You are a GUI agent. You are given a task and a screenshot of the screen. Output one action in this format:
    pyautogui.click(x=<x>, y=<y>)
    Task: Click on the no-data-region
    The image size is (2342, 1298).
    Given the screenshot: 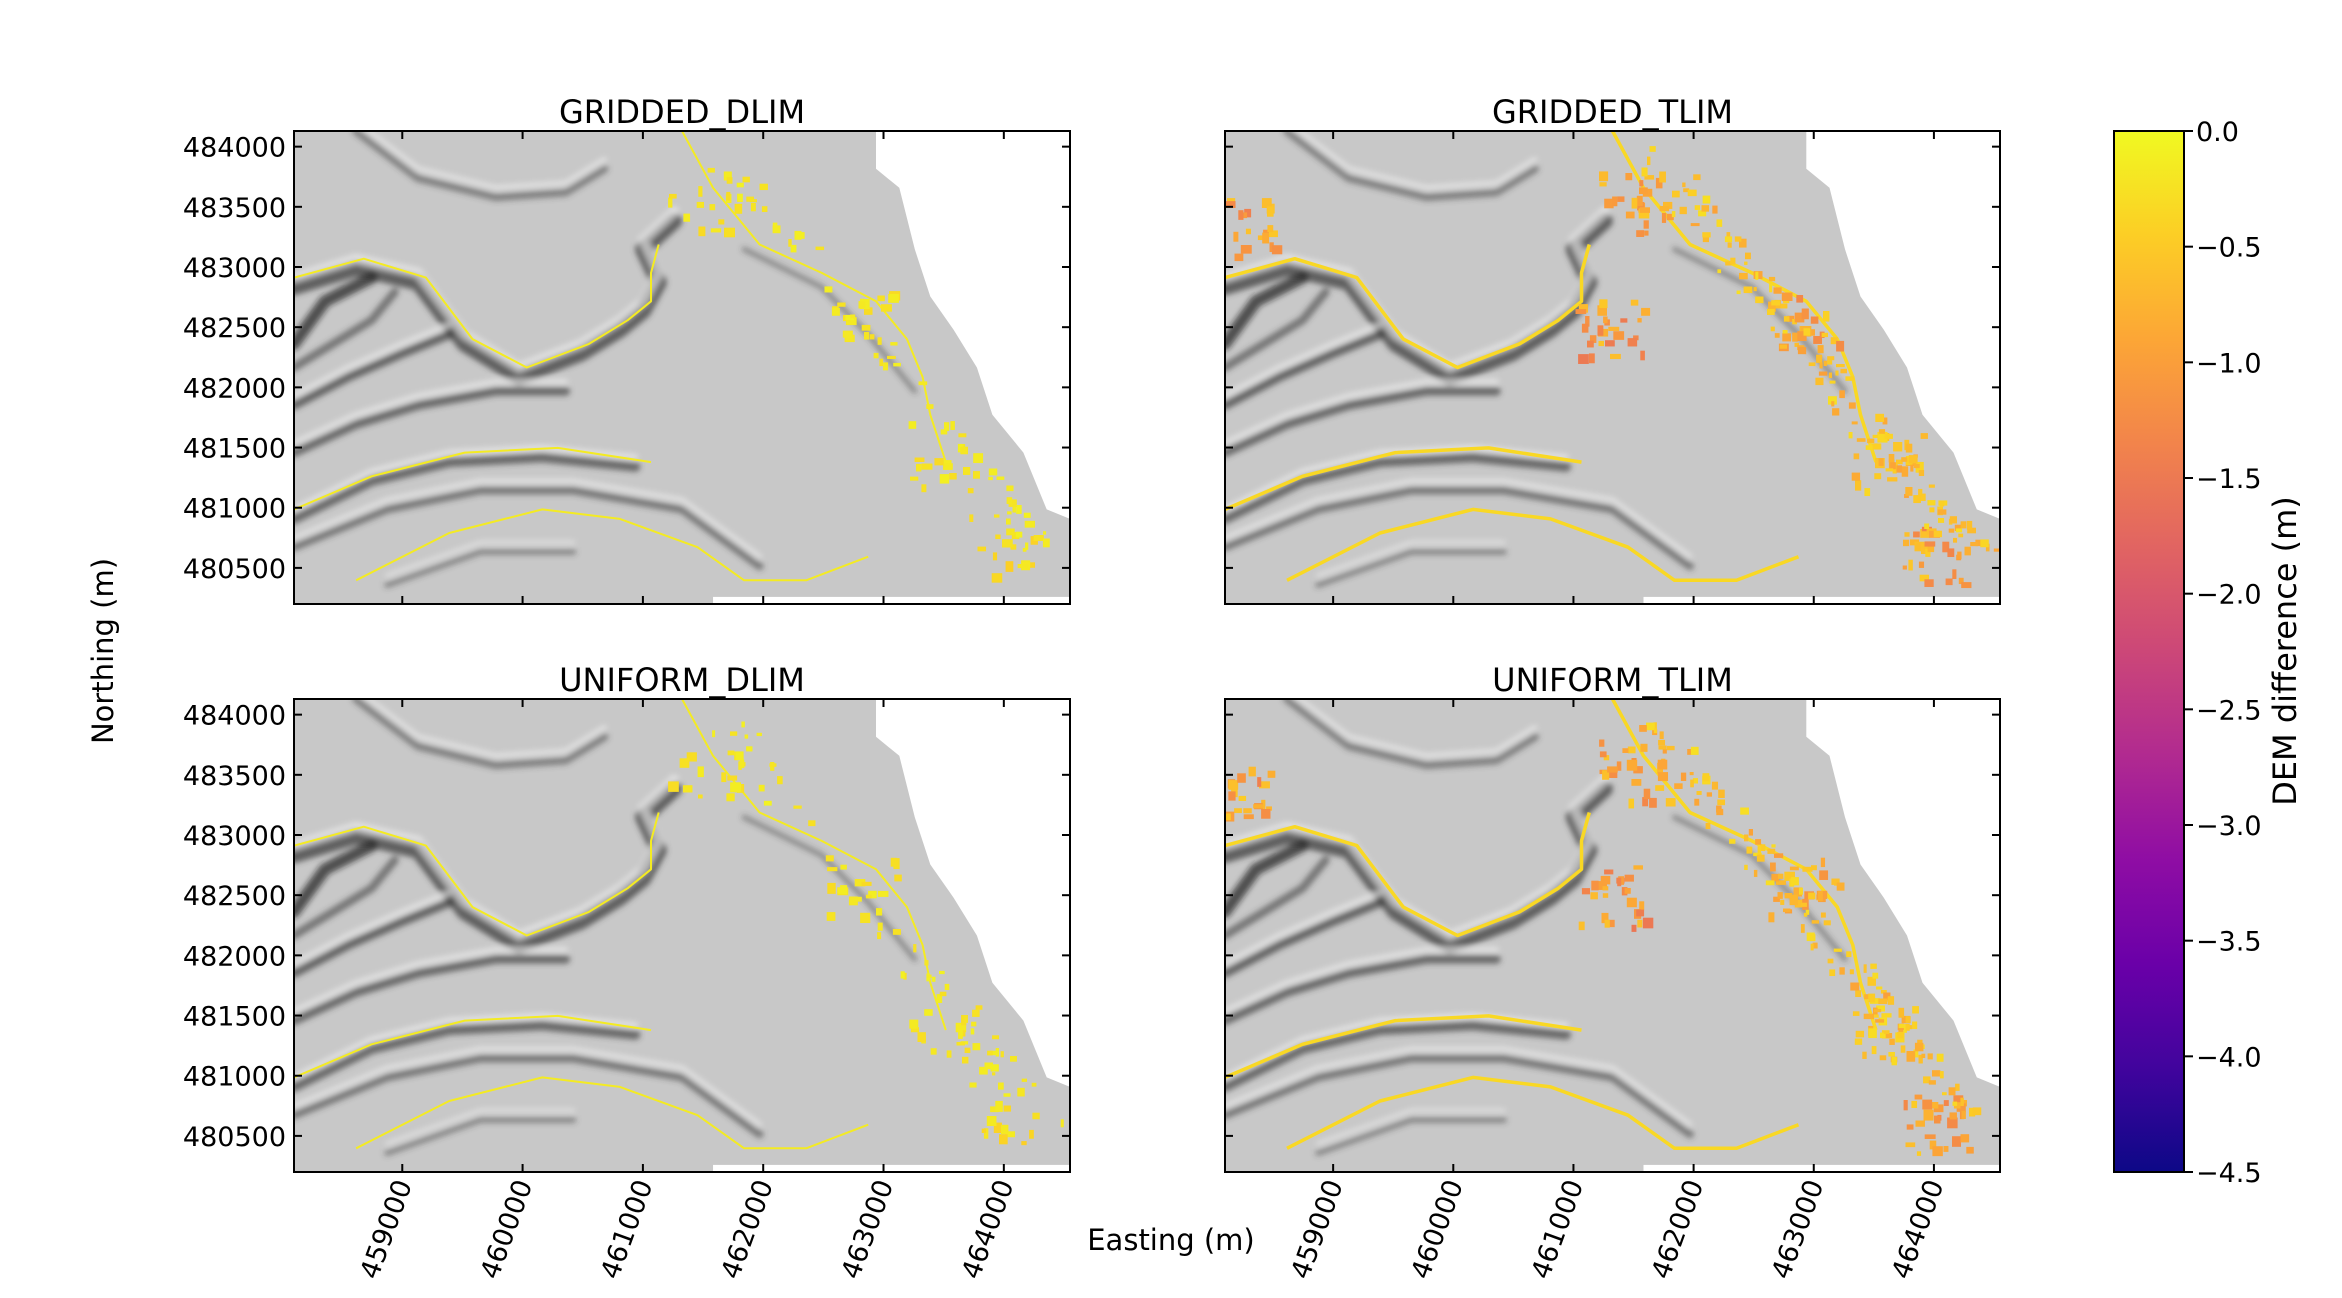 What is the action you would take?
    pyautogui.click(x=973, y=325)
    